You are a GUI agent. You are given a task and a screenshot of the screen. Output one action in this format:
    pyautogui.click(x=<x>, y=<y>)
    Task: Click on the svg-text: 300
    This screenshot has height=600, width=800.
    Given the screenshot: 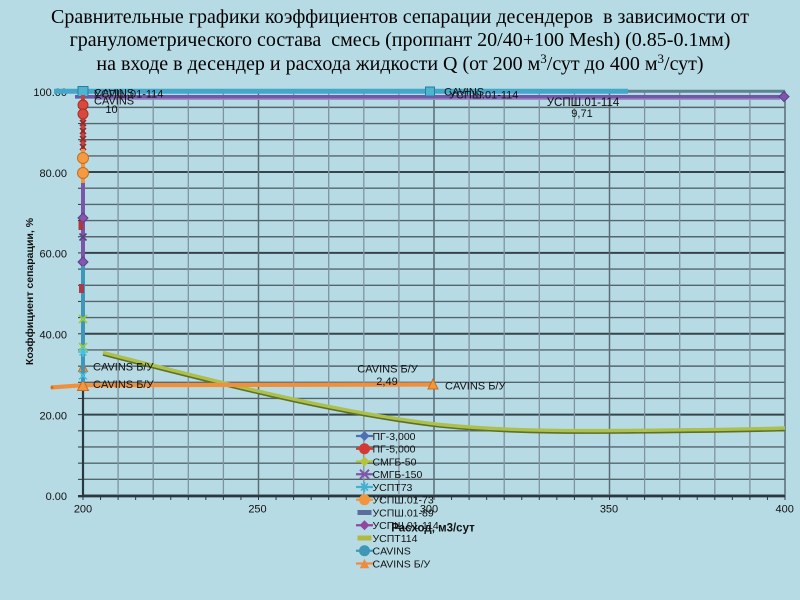 What is the action you would take?
    pyautogui.click(x=429, y=510)
    